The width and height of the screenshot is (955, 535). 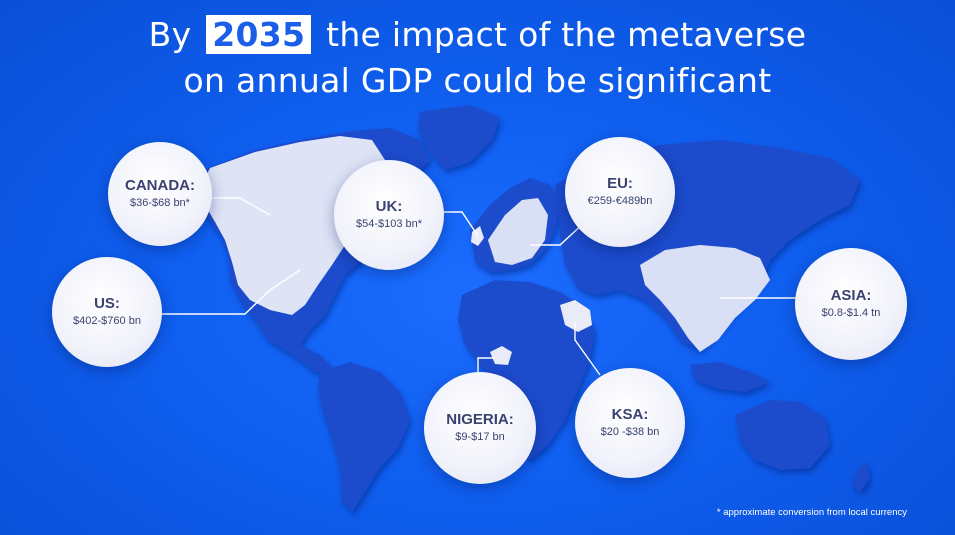 I want to click on headline-rest: the impact of the metaverse, so click(x=566, y=34).